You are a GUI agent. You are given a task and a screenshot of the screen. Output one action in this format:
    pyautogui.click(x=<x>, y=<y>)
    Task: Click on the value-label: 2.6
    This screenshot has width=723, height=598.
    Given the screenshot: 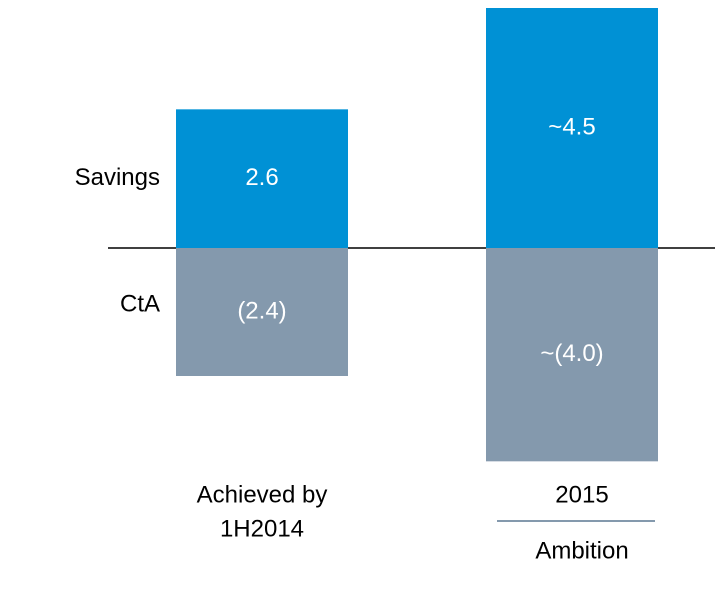 What is the action you would take?
    pyautogui.click(x=261, y=177)
    